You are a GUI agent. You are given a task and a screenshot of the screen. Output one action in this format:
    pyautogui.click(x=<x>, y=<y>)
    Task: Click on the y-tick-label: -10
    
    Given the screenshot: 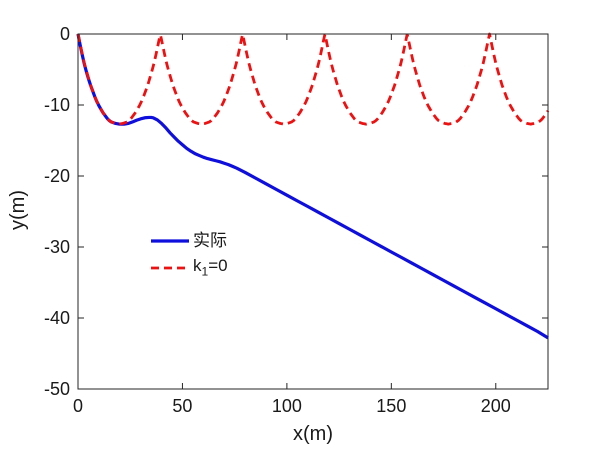 What is the action you would take?
    pyautogui.click(x=57, y=105)
    